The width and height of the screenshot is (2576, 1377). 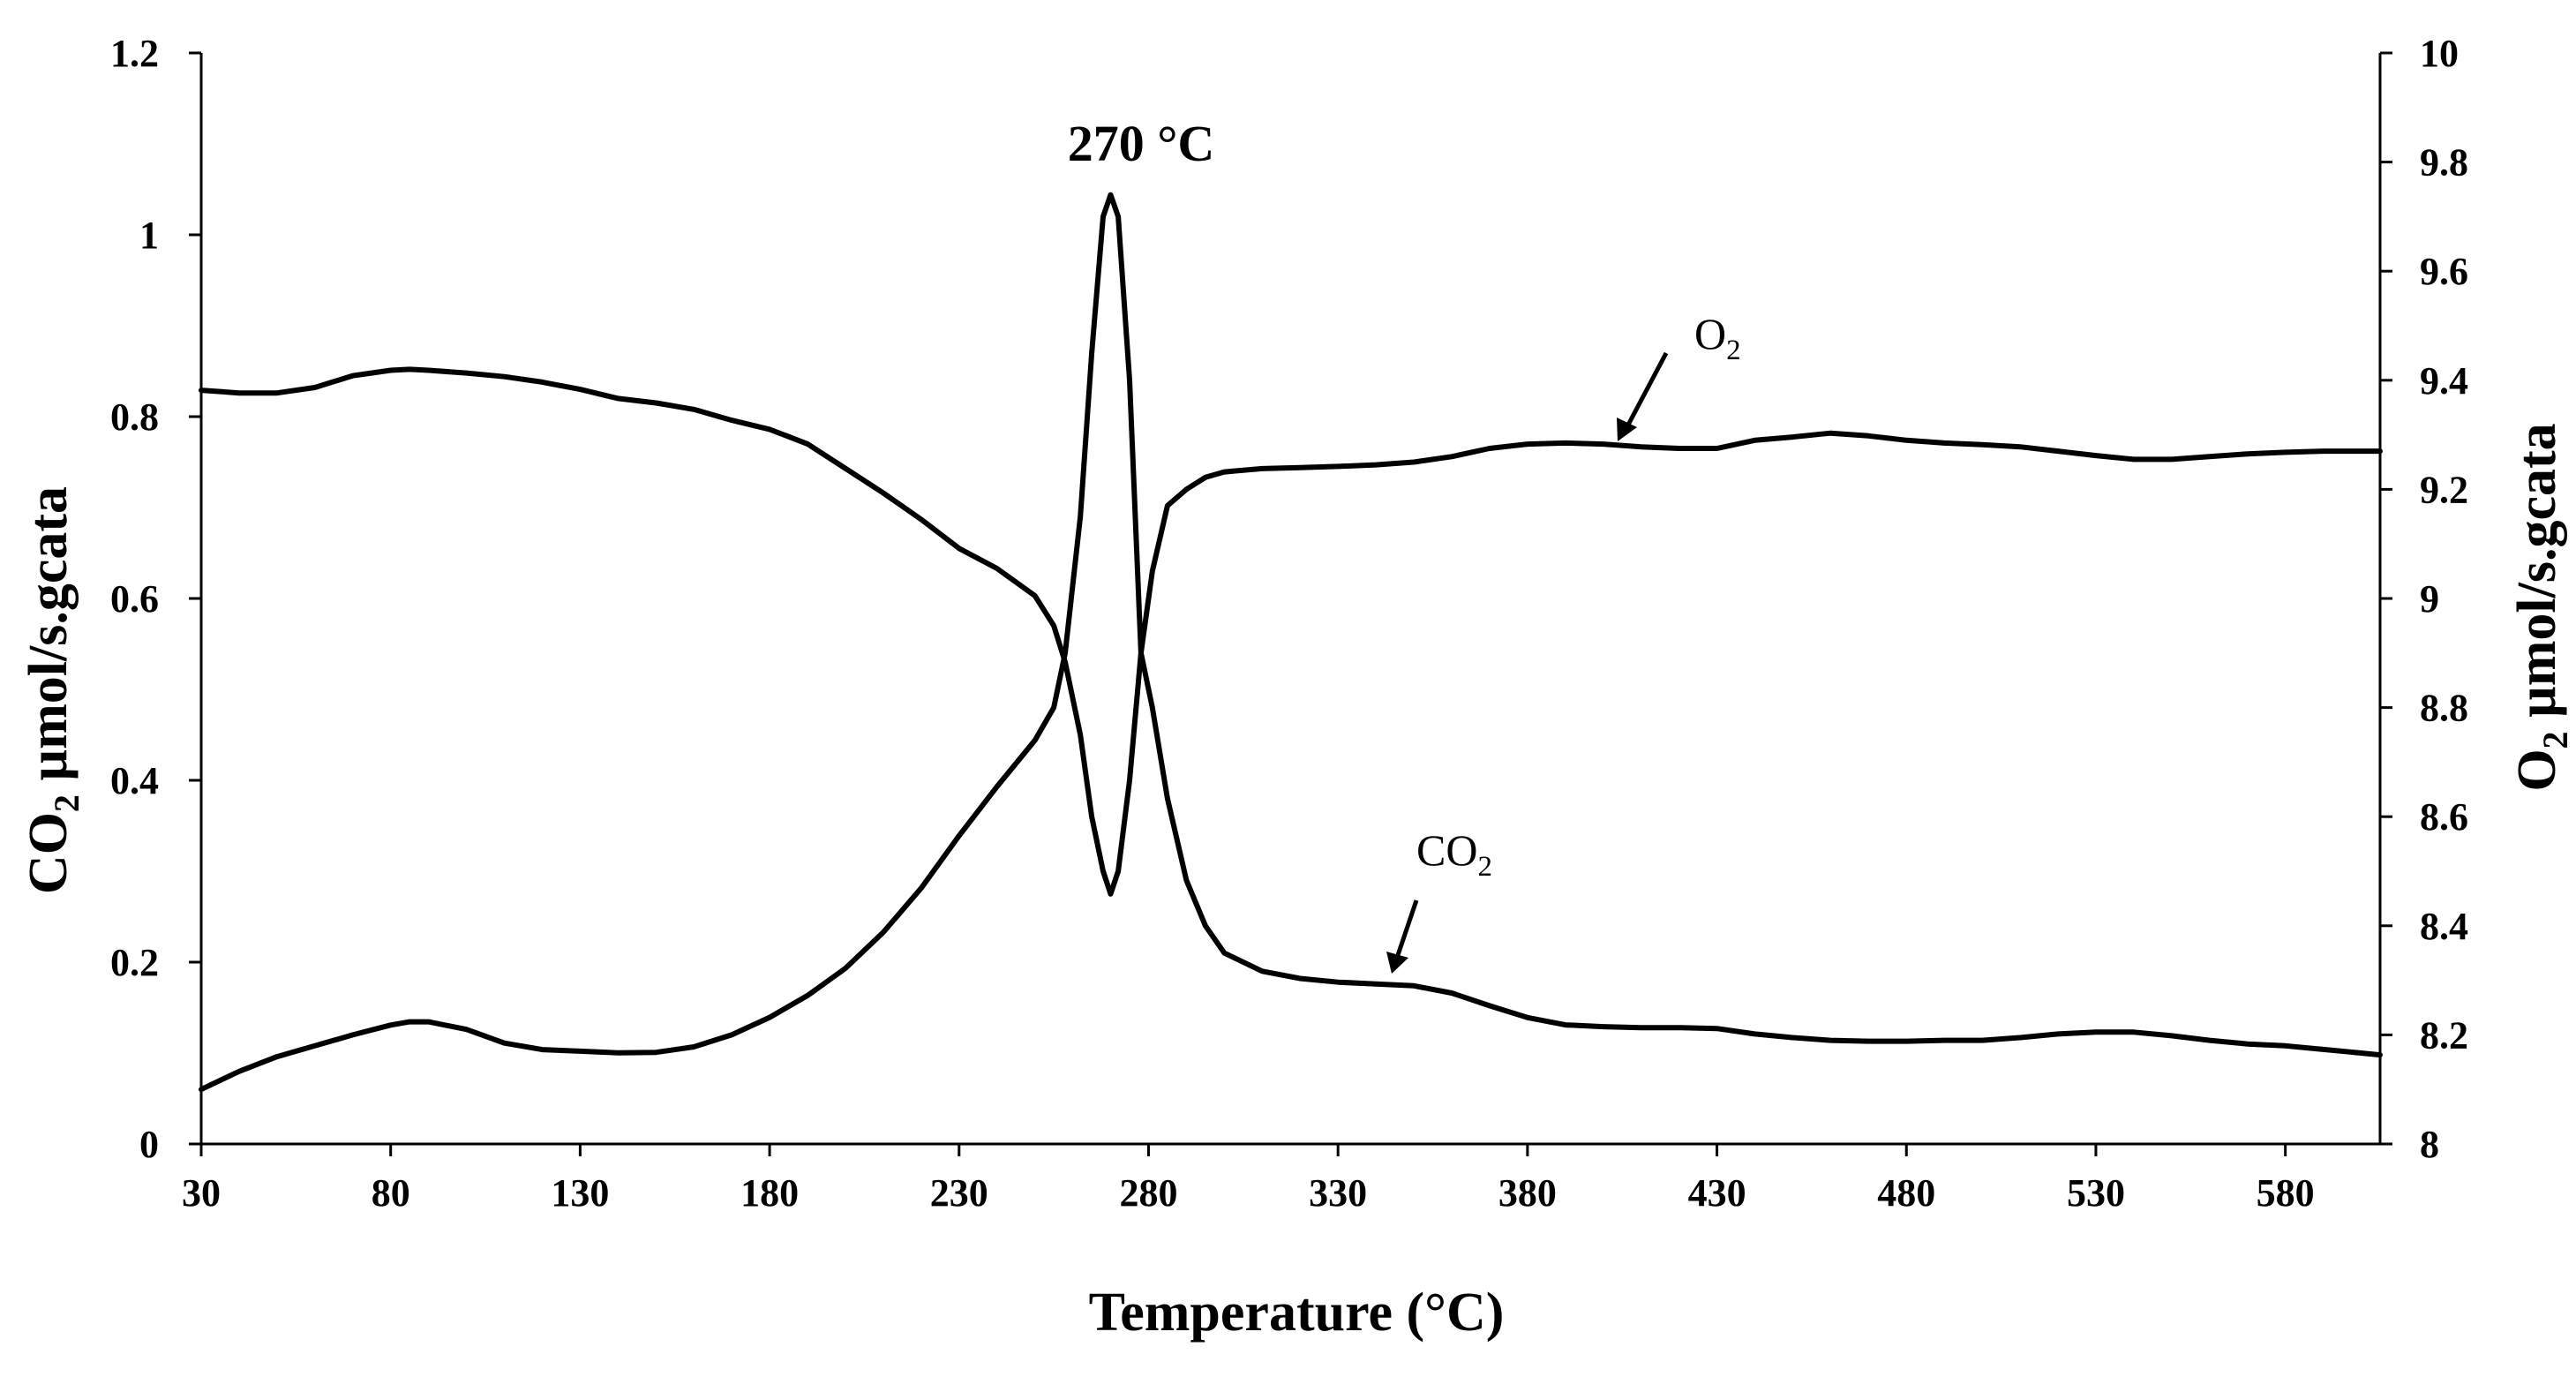 I want to click on x-axis-title: Temperature (°C), so click(x=1297, y=1313).